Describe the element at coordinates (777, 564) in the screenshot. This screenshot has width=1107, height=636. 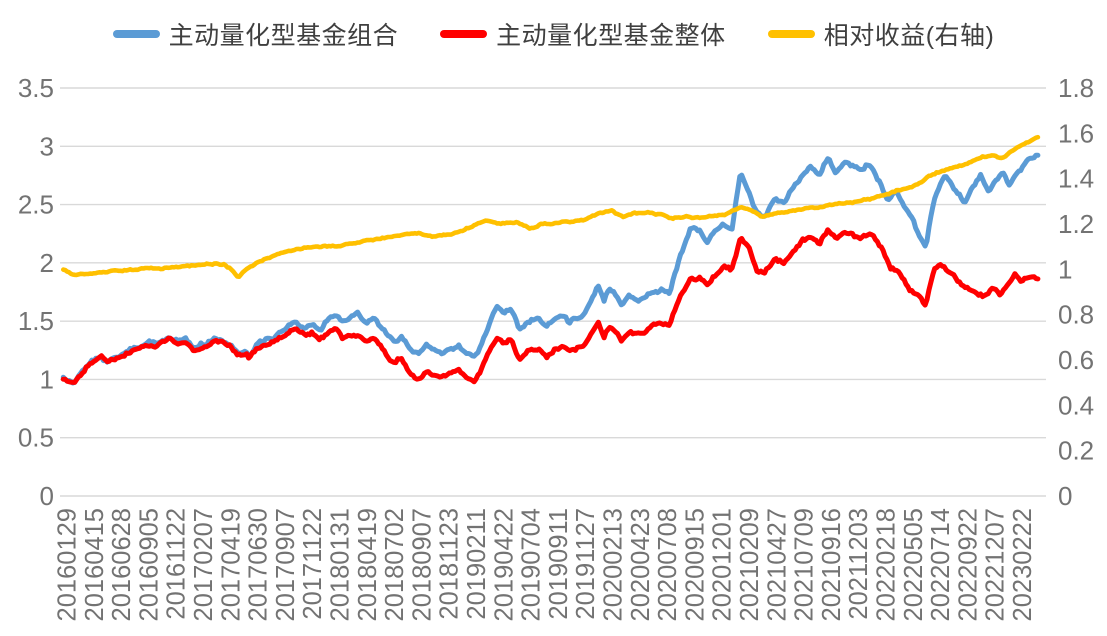
I see `x-axis-tick-label: 20210427` at that location.